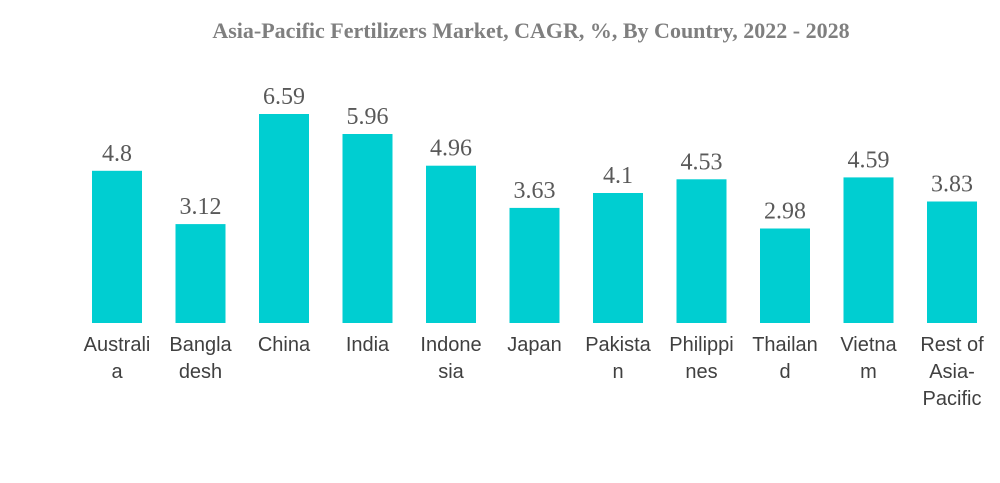 The height and width of the screenshot is (483, 1000). What do you see at coordinates (952, 262) in the screenshot?
I see `bar-rest-of-asia-pacific` at bounding box center [952, 262].